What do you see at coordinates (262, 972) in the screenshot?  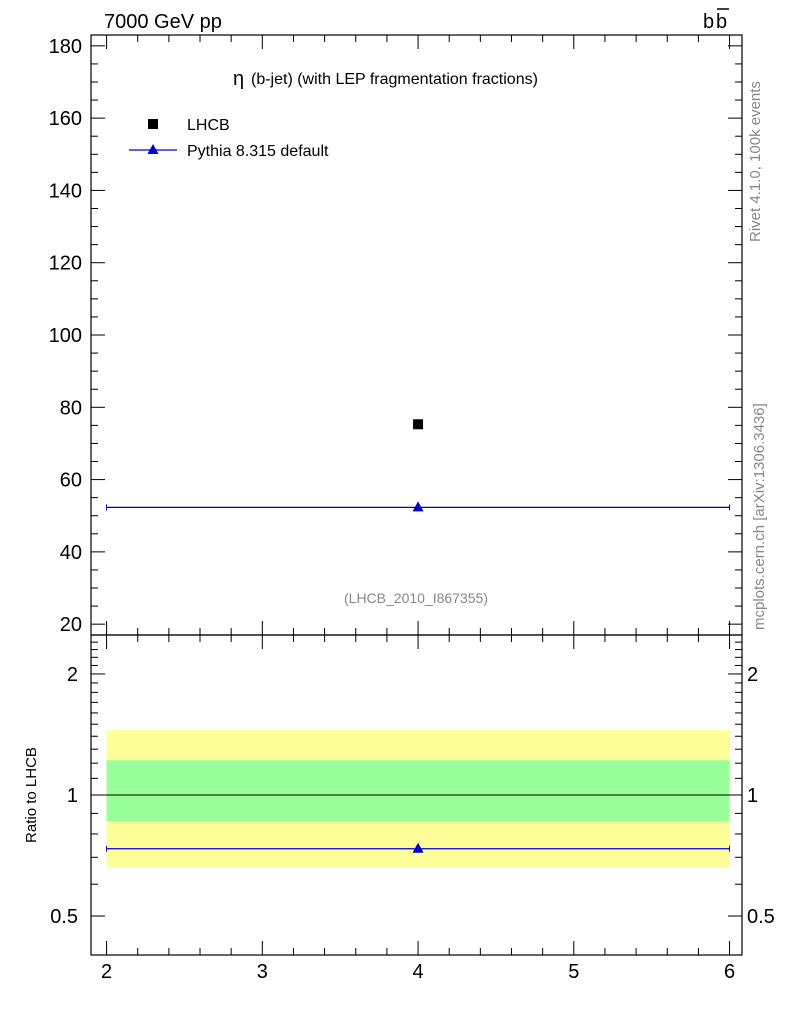 I see `x-tick-label: 3` at bounding box center [262, 972].